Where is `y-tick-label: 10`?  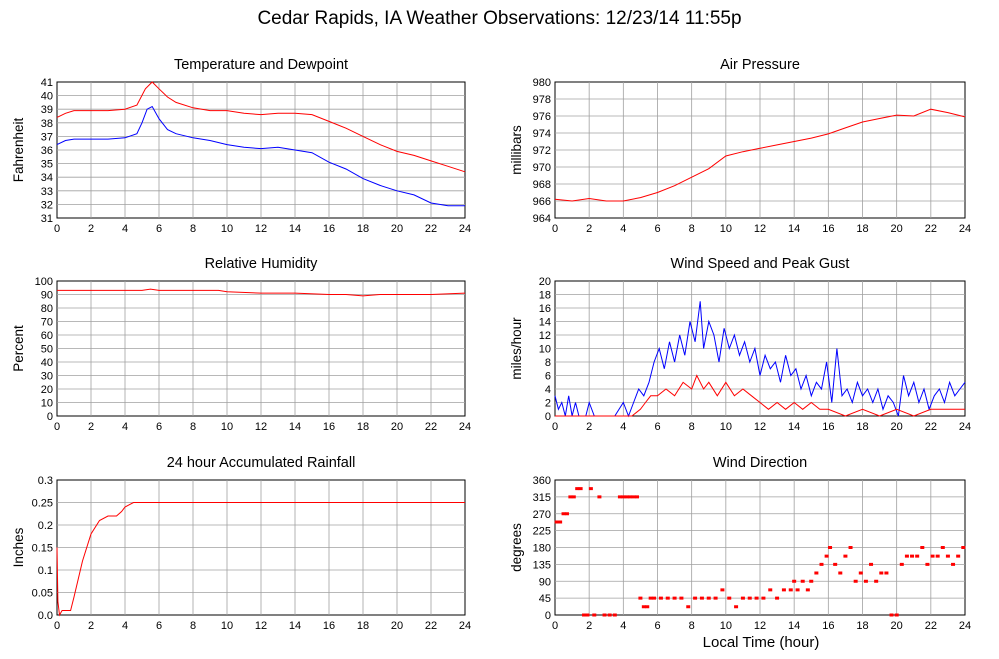
y-tick-label: 10 is located at coordinates (545, 350).